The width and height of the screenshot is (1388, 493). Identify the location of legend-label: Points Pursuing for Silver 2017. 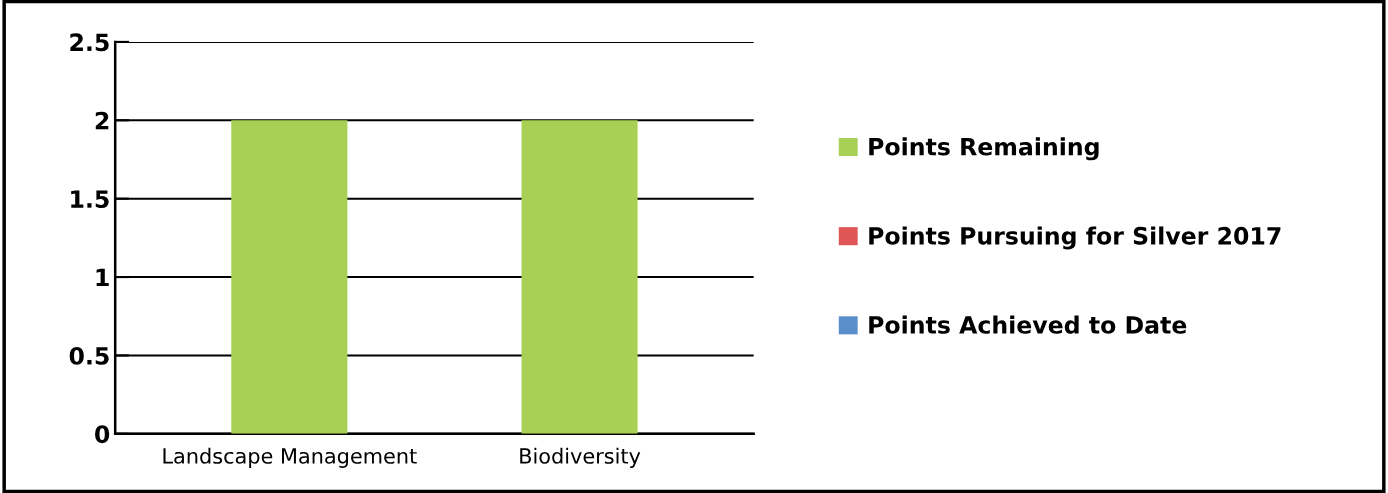
(1075, 238).